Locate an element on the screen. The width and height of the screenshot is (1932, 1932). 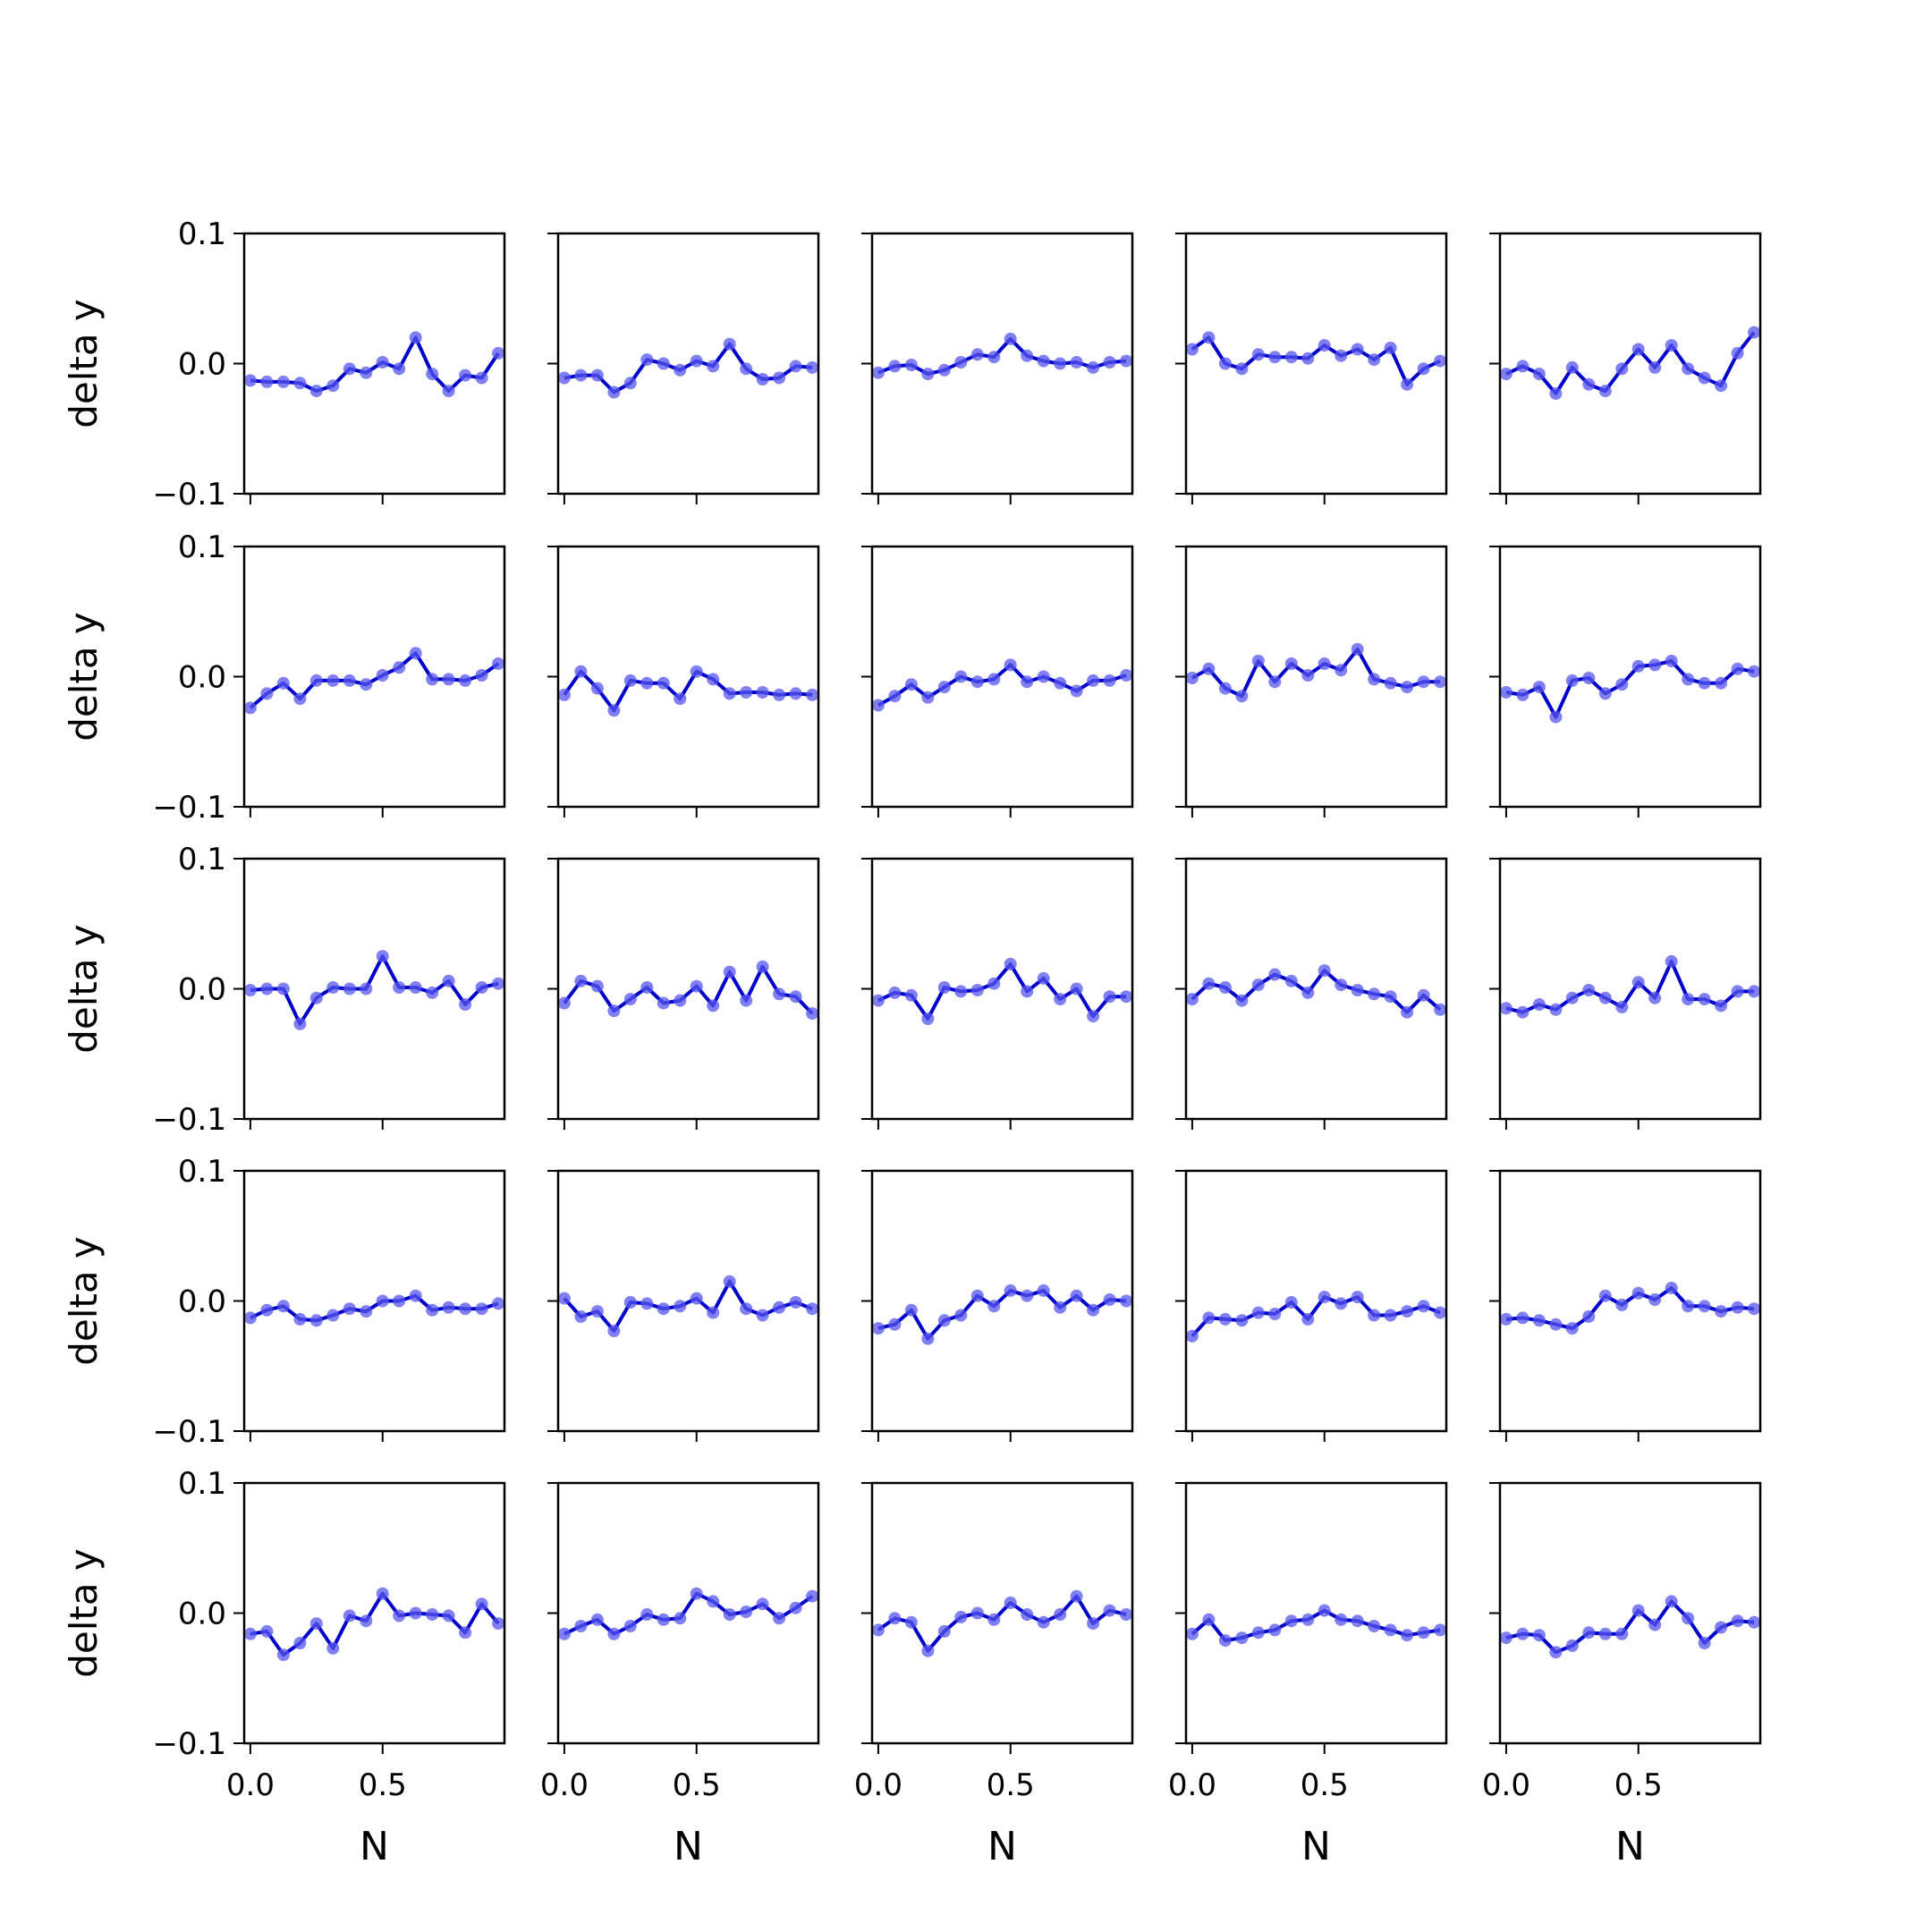
y-axis-label: delta y is located at coordinates (84, 989).